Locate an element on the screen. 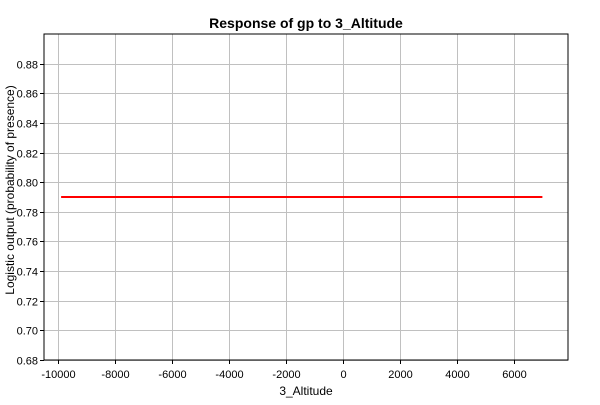 This screenshot has height=405, width=600. y-tick-label: 0.74 is located at coordinates (27, 273).